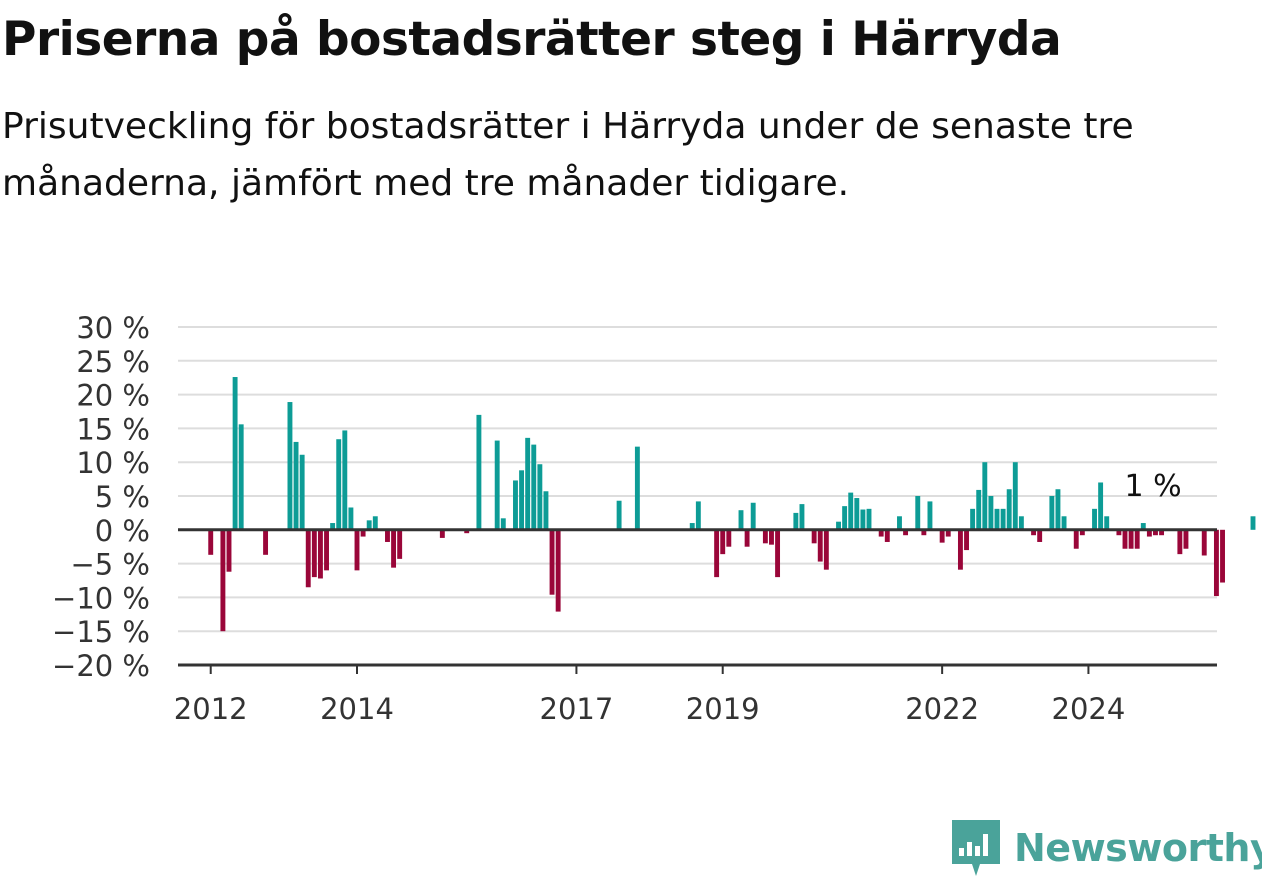 Image resolution: width=1262 pixels, height=879 pixels. What do you see at coordinates (101, 666) in the screenshot?
I see `y-tick-label: −20 %` at bounding box center [101, 666].